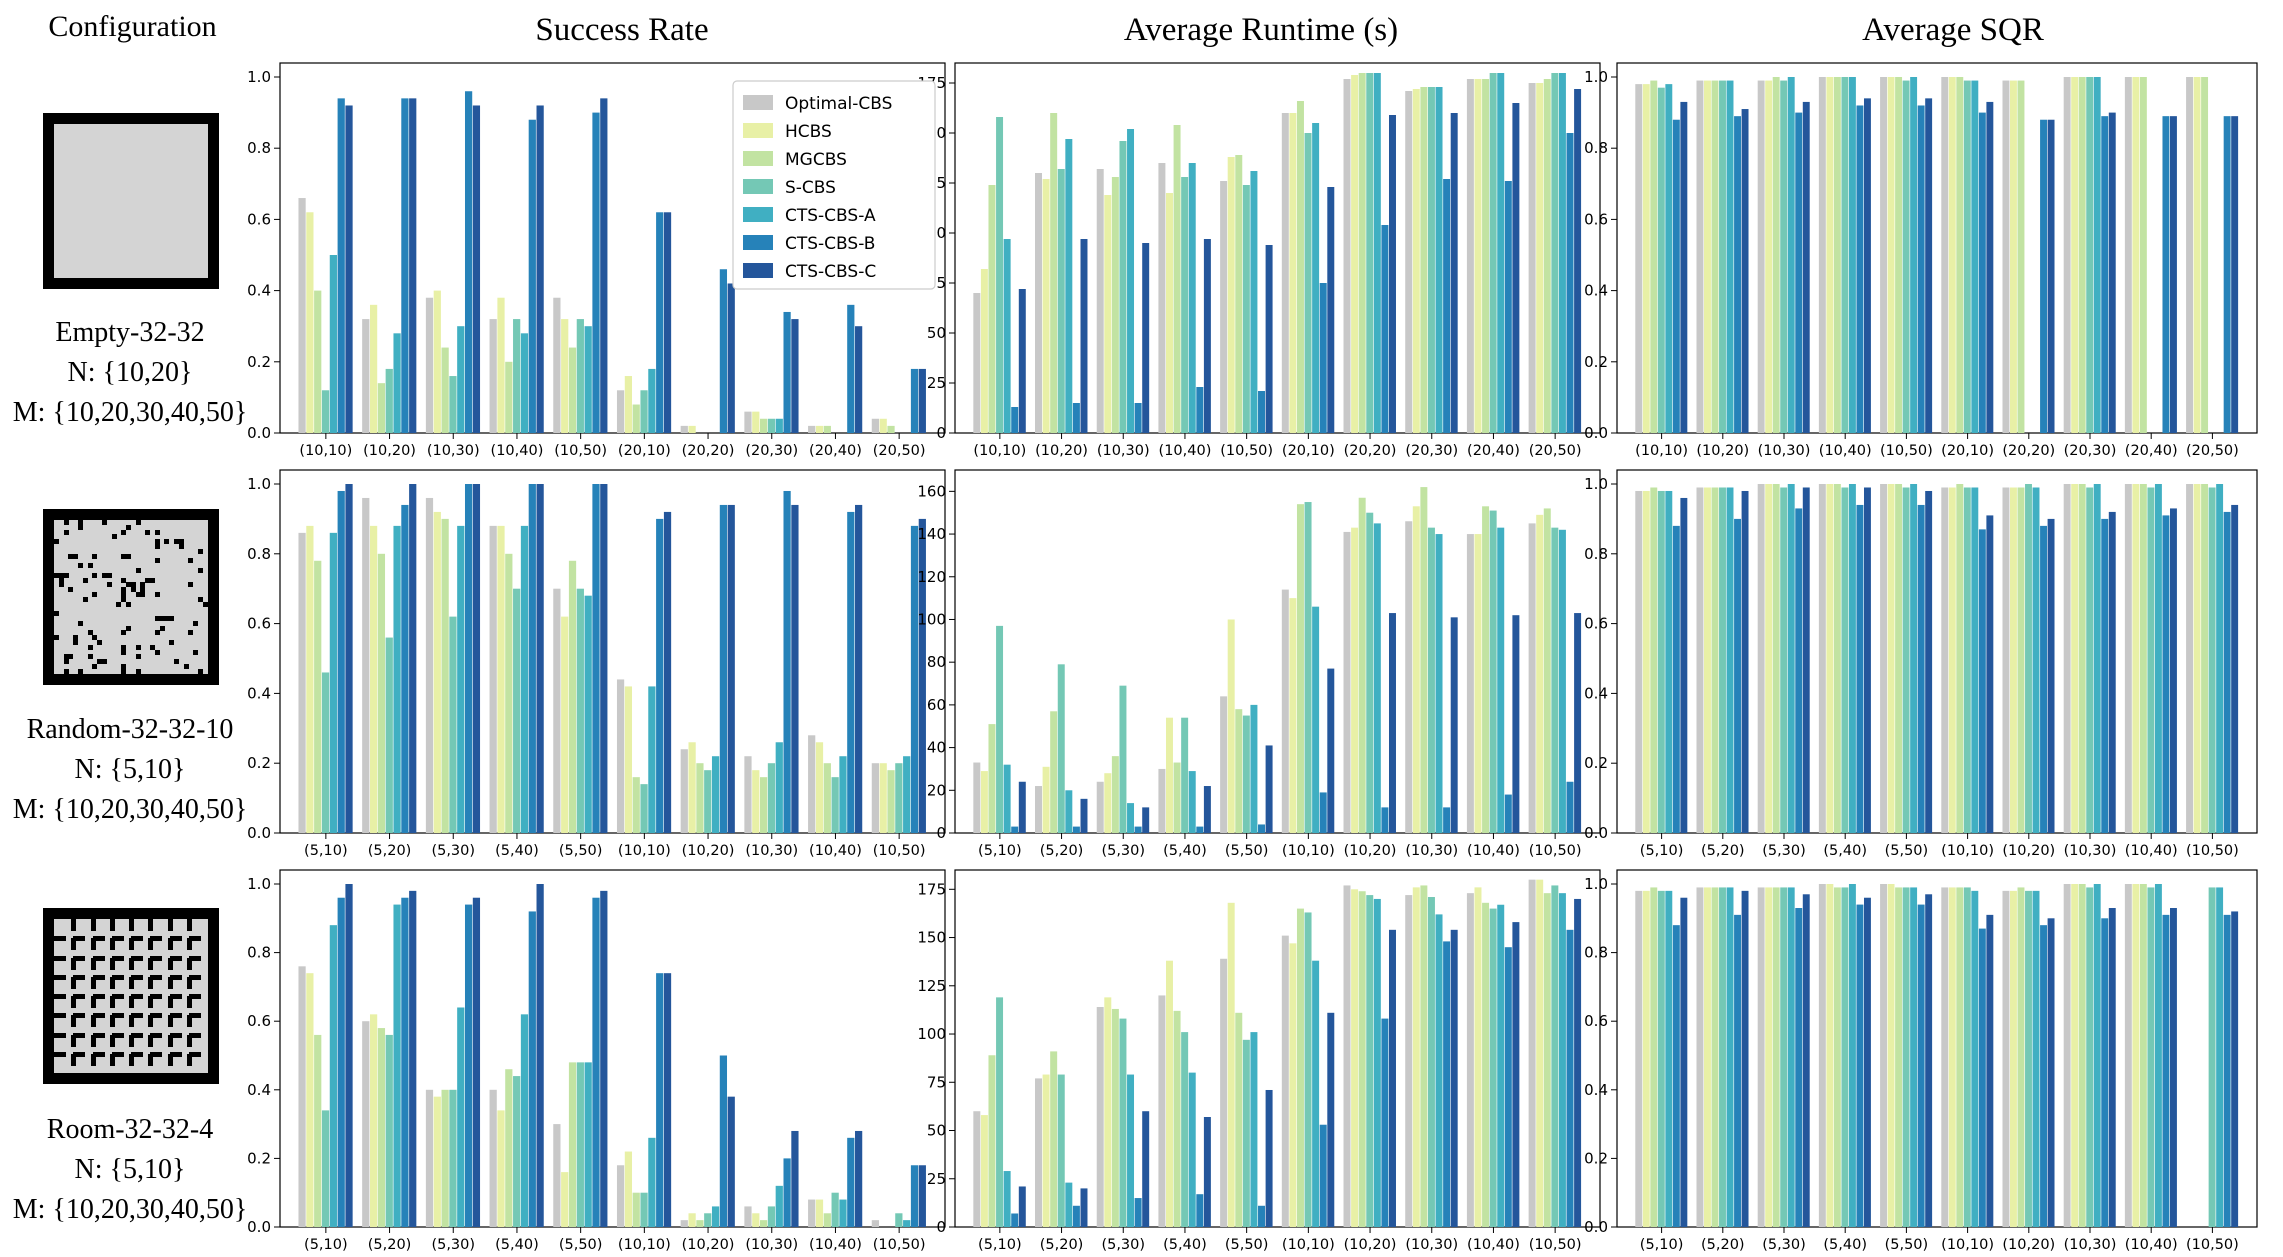  What do you see at coordinates (259, 624) in the screenshot?
I see `y-tick-label: 0.6` at bounding box center [259, 624].